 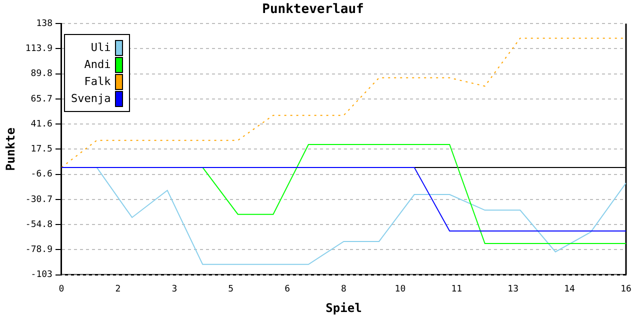 I want to click on x-tick-label: 2, so click(x=118, y=289).